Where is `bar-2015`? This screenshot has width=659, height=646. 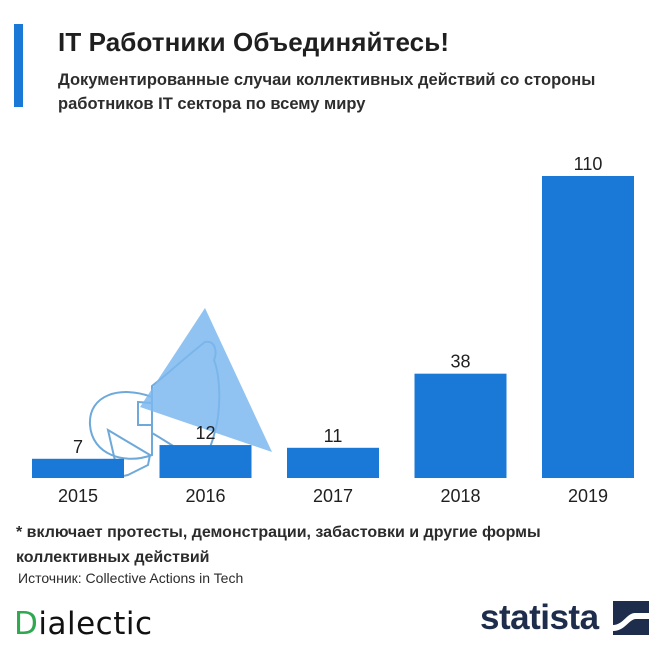 bar-2015 is located at coordinates (78, 468).